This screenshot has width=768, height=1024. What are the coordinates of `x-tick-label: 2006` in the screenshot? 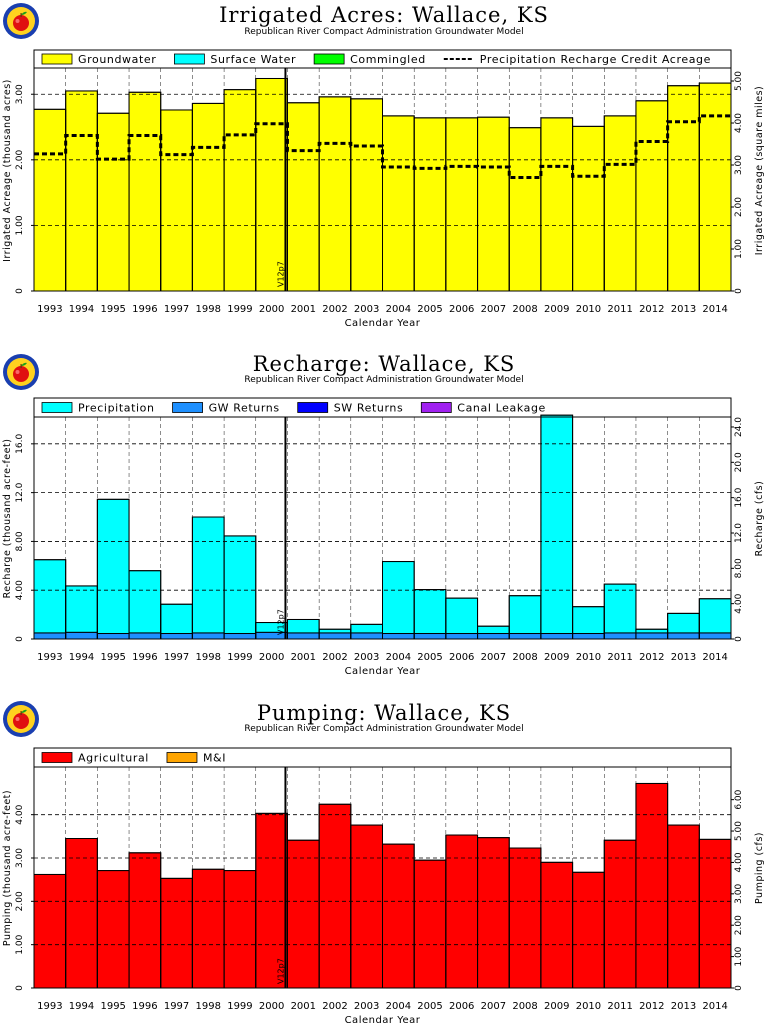 It's located at (461, 657).